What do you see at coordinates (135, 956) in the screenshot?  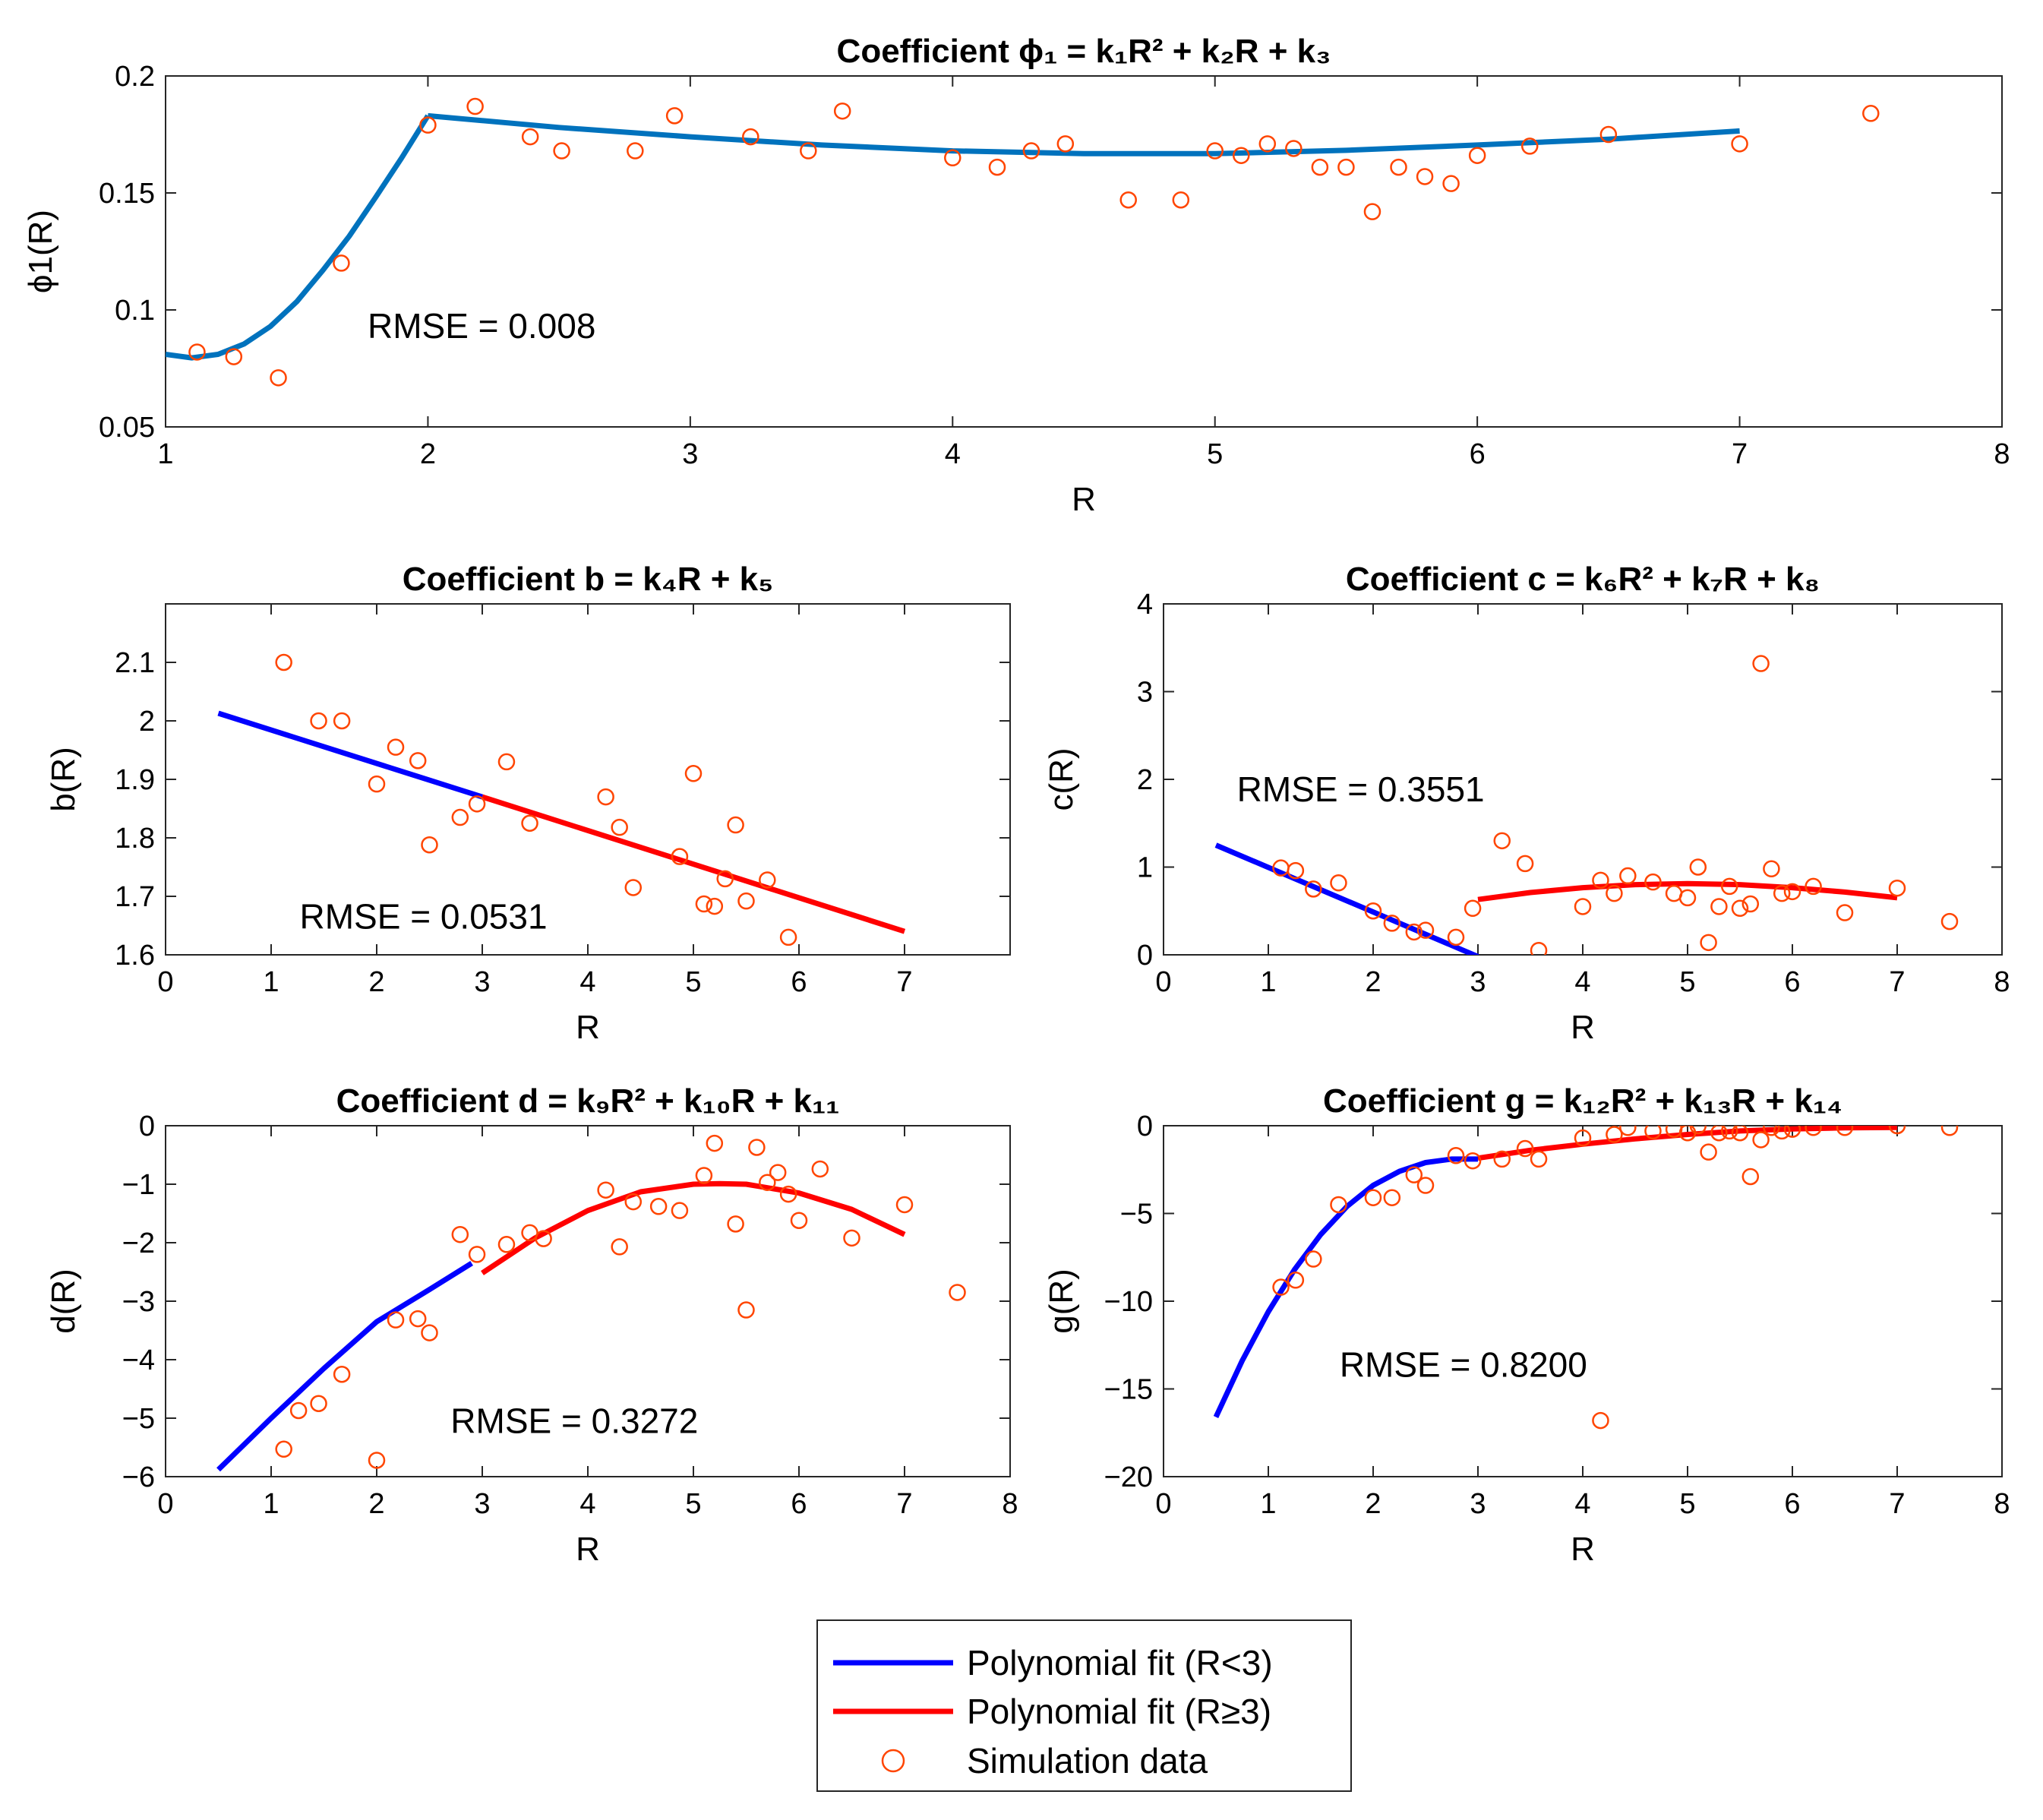 I see `y-tick-label: 1.6` at bounding box center [135, 956].